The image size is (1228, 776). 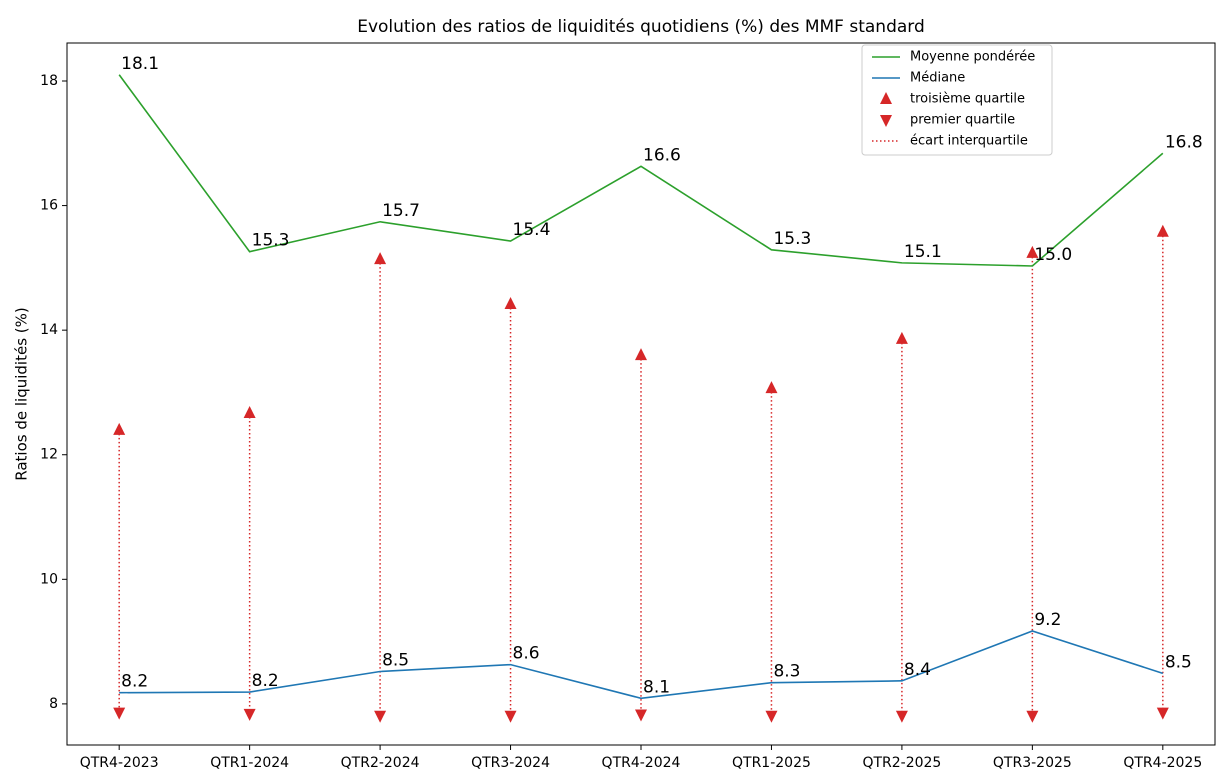 What do you see at coordinates (53, 704) in the screenshot?
I see `y-tick-label: 8` at bounding box center [53, 704].